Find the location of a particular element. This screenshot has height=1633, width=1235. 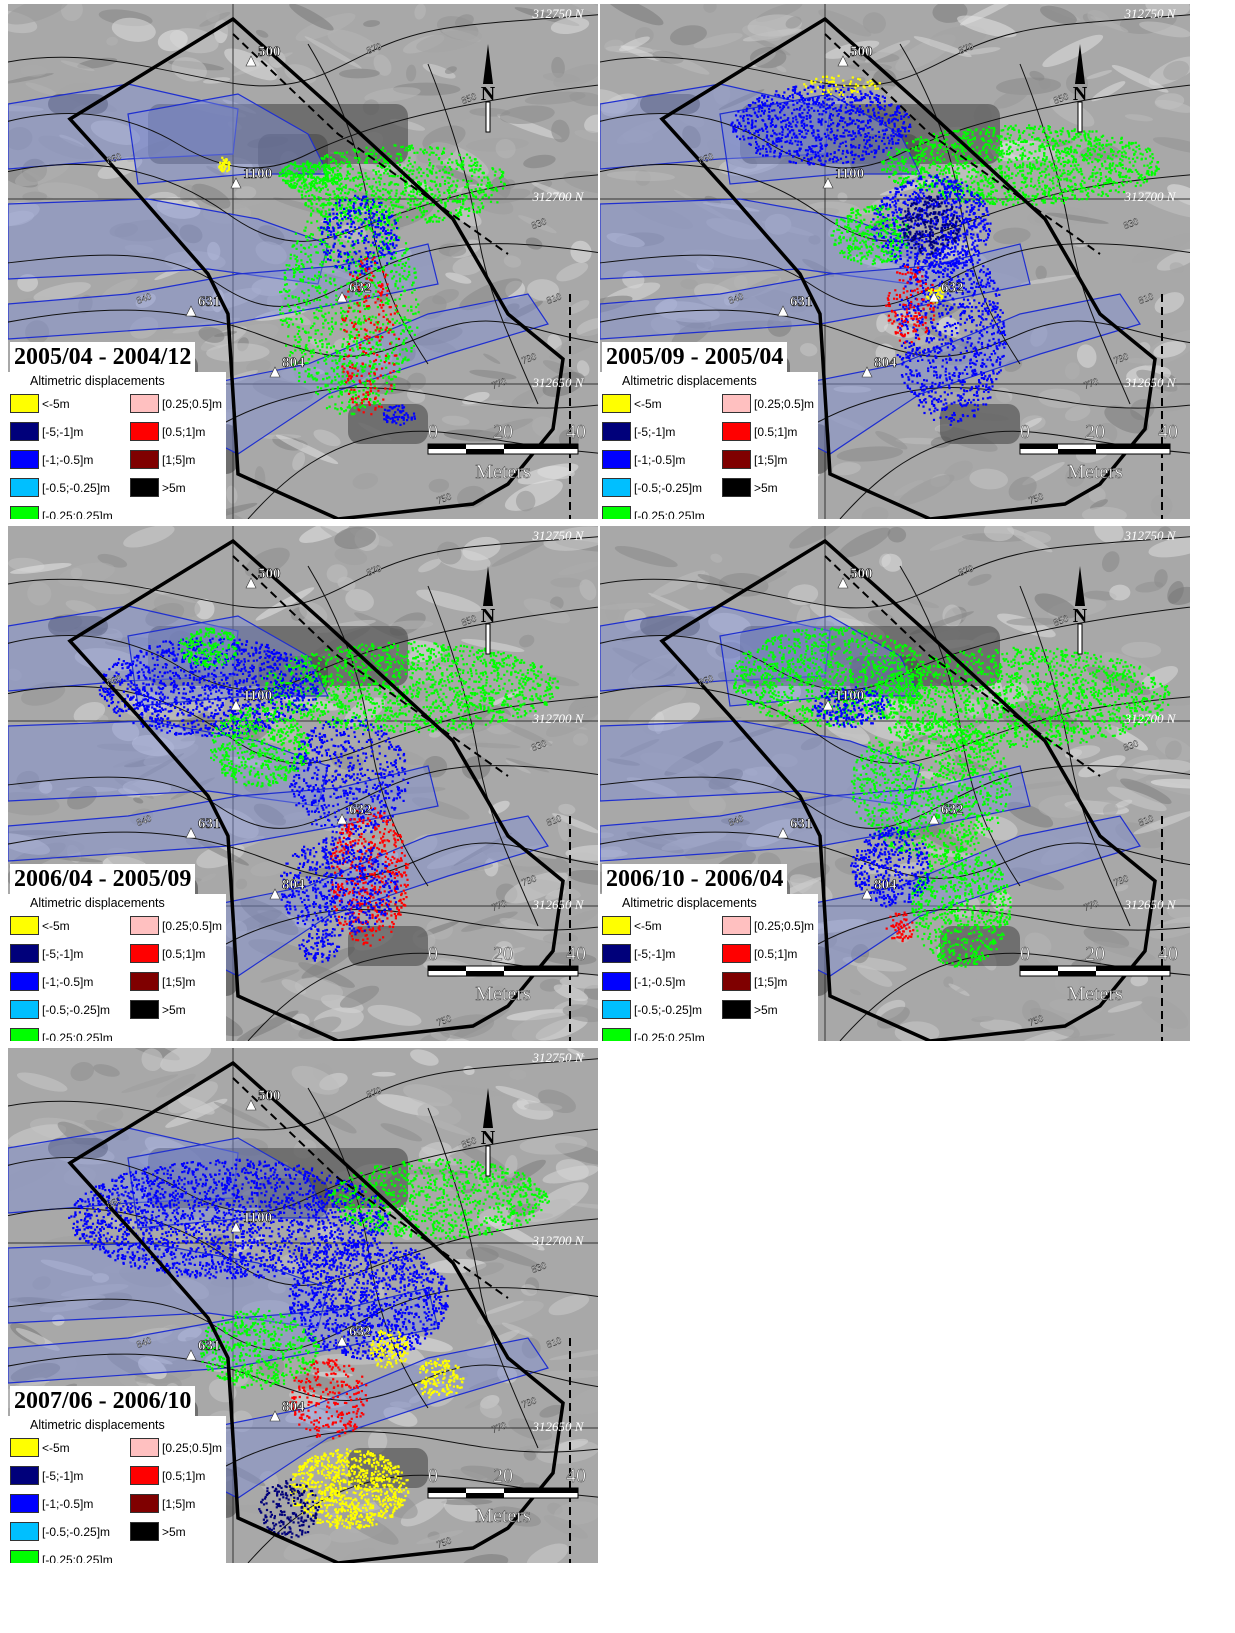

panel-date-title: 2006/10 - 2006/04 is located at coordinates (695, 879).